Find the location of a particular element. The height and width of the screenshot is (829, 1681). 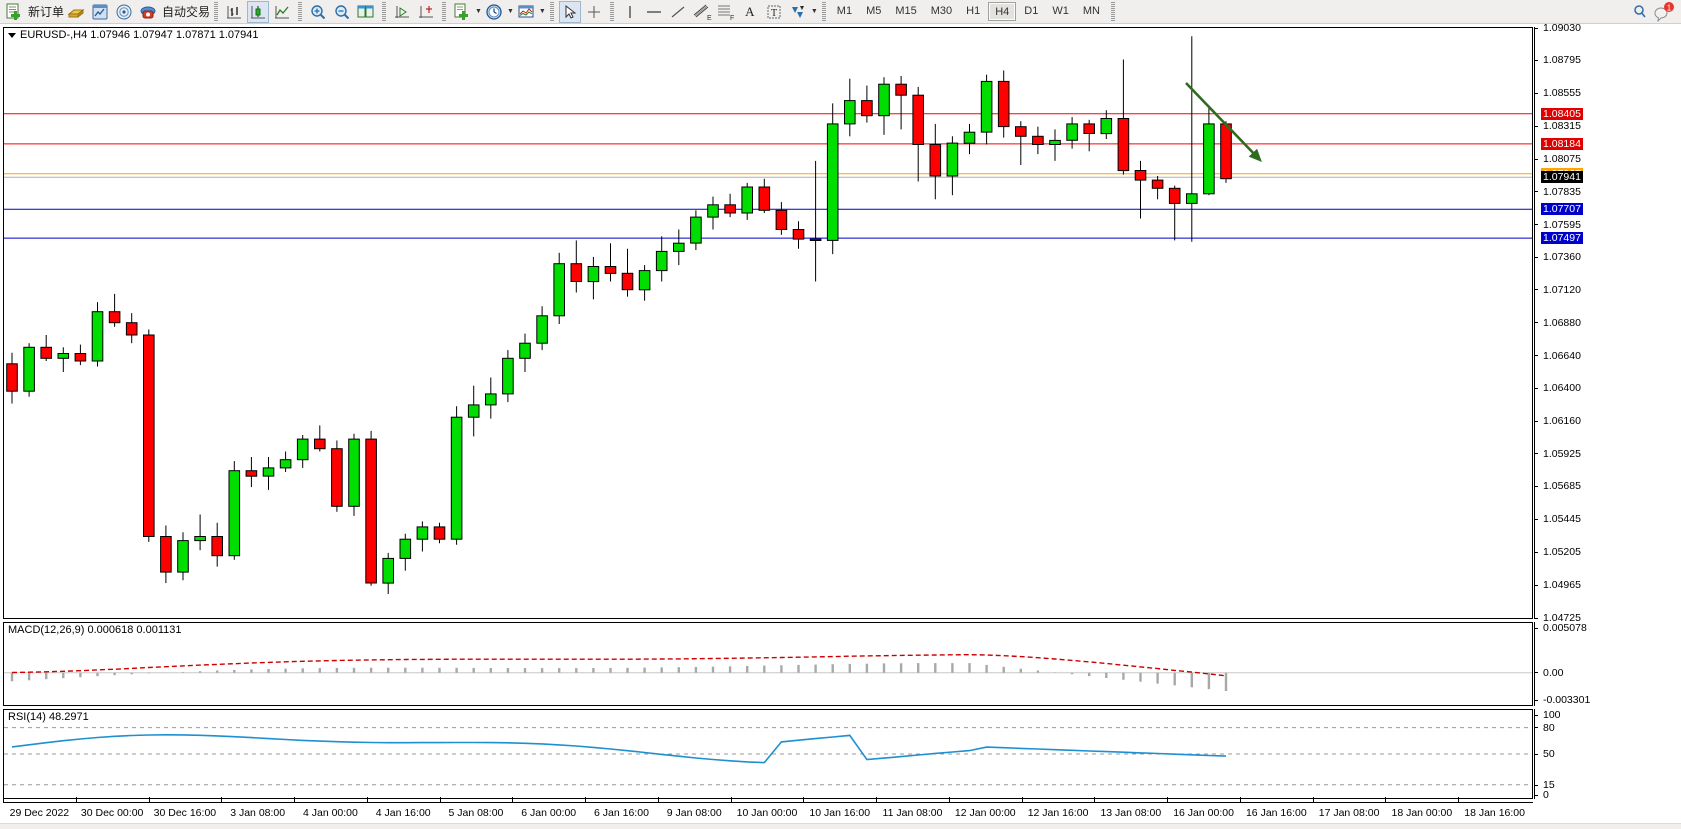

tf-label: W1 is located at coordinates (1060, 11).